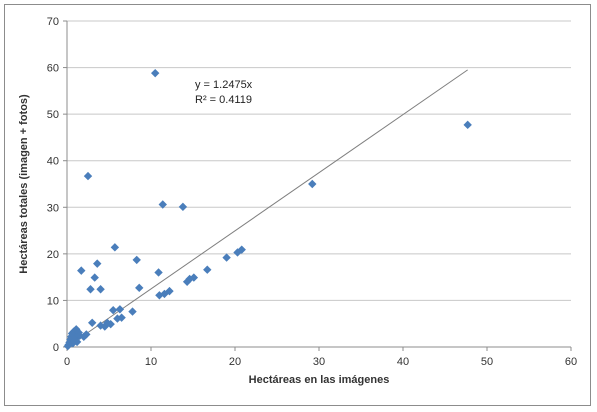  What do you see at coordinates (53, 69) in the screenshot?
I see `y-tick-label-60: 60` at bounding box center [53, 69].